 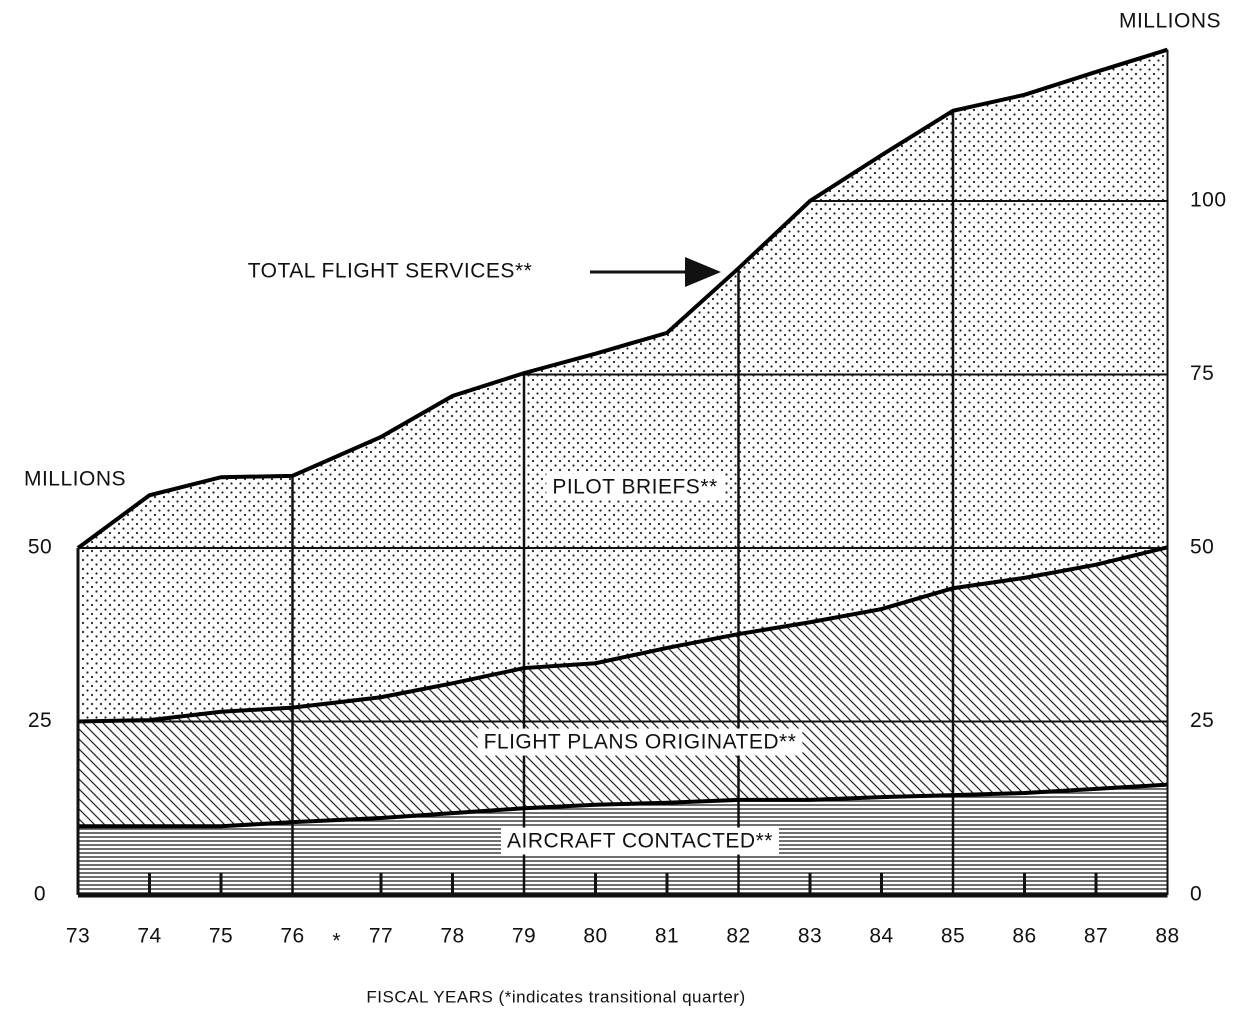 I want to click on y-tick-label: 25, so click(x=40, y=720).